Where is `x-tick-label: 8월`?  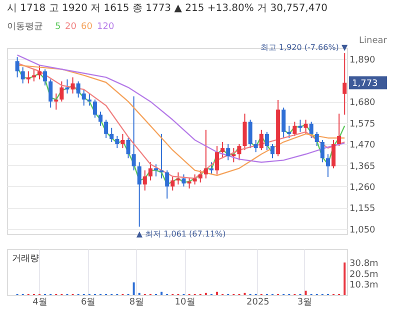 x-tick-label: 8월 is located at coordinates (136, 303).